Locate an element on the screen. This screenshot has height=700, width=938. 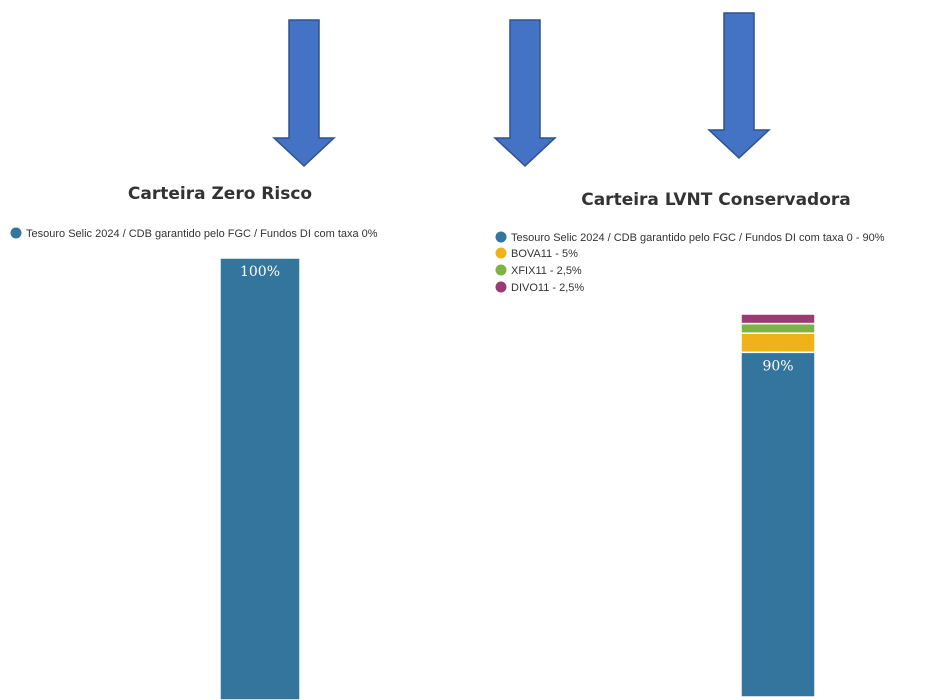
legend-item-label: BOVA11 - 5% is located at coordinates (544, 254).